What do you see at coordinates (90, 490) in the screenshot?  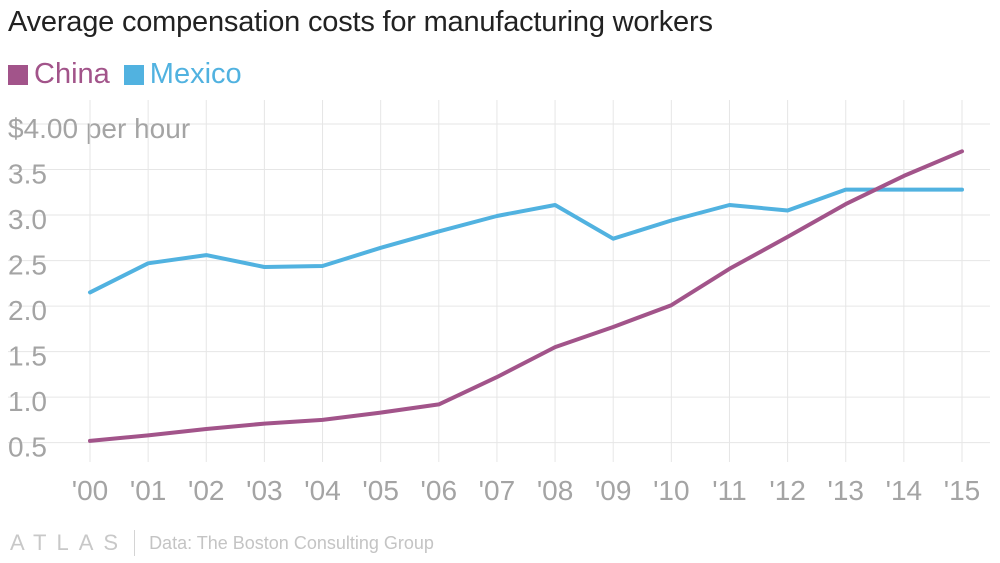 I see `x-tick-label: '00` at bounding box center [90, 490].